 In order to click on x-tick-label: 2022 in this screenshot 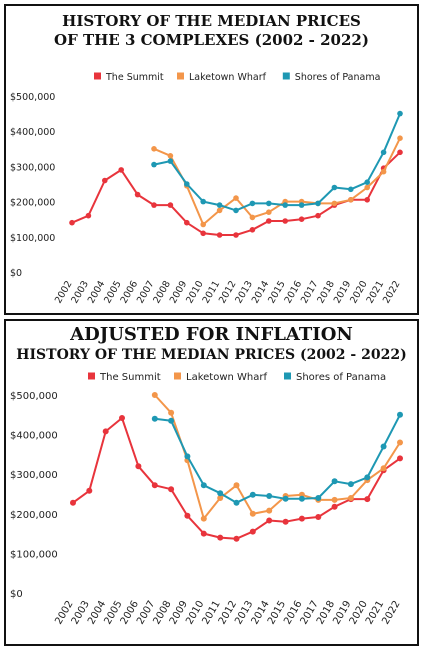, I will do `click(392, 292)`.